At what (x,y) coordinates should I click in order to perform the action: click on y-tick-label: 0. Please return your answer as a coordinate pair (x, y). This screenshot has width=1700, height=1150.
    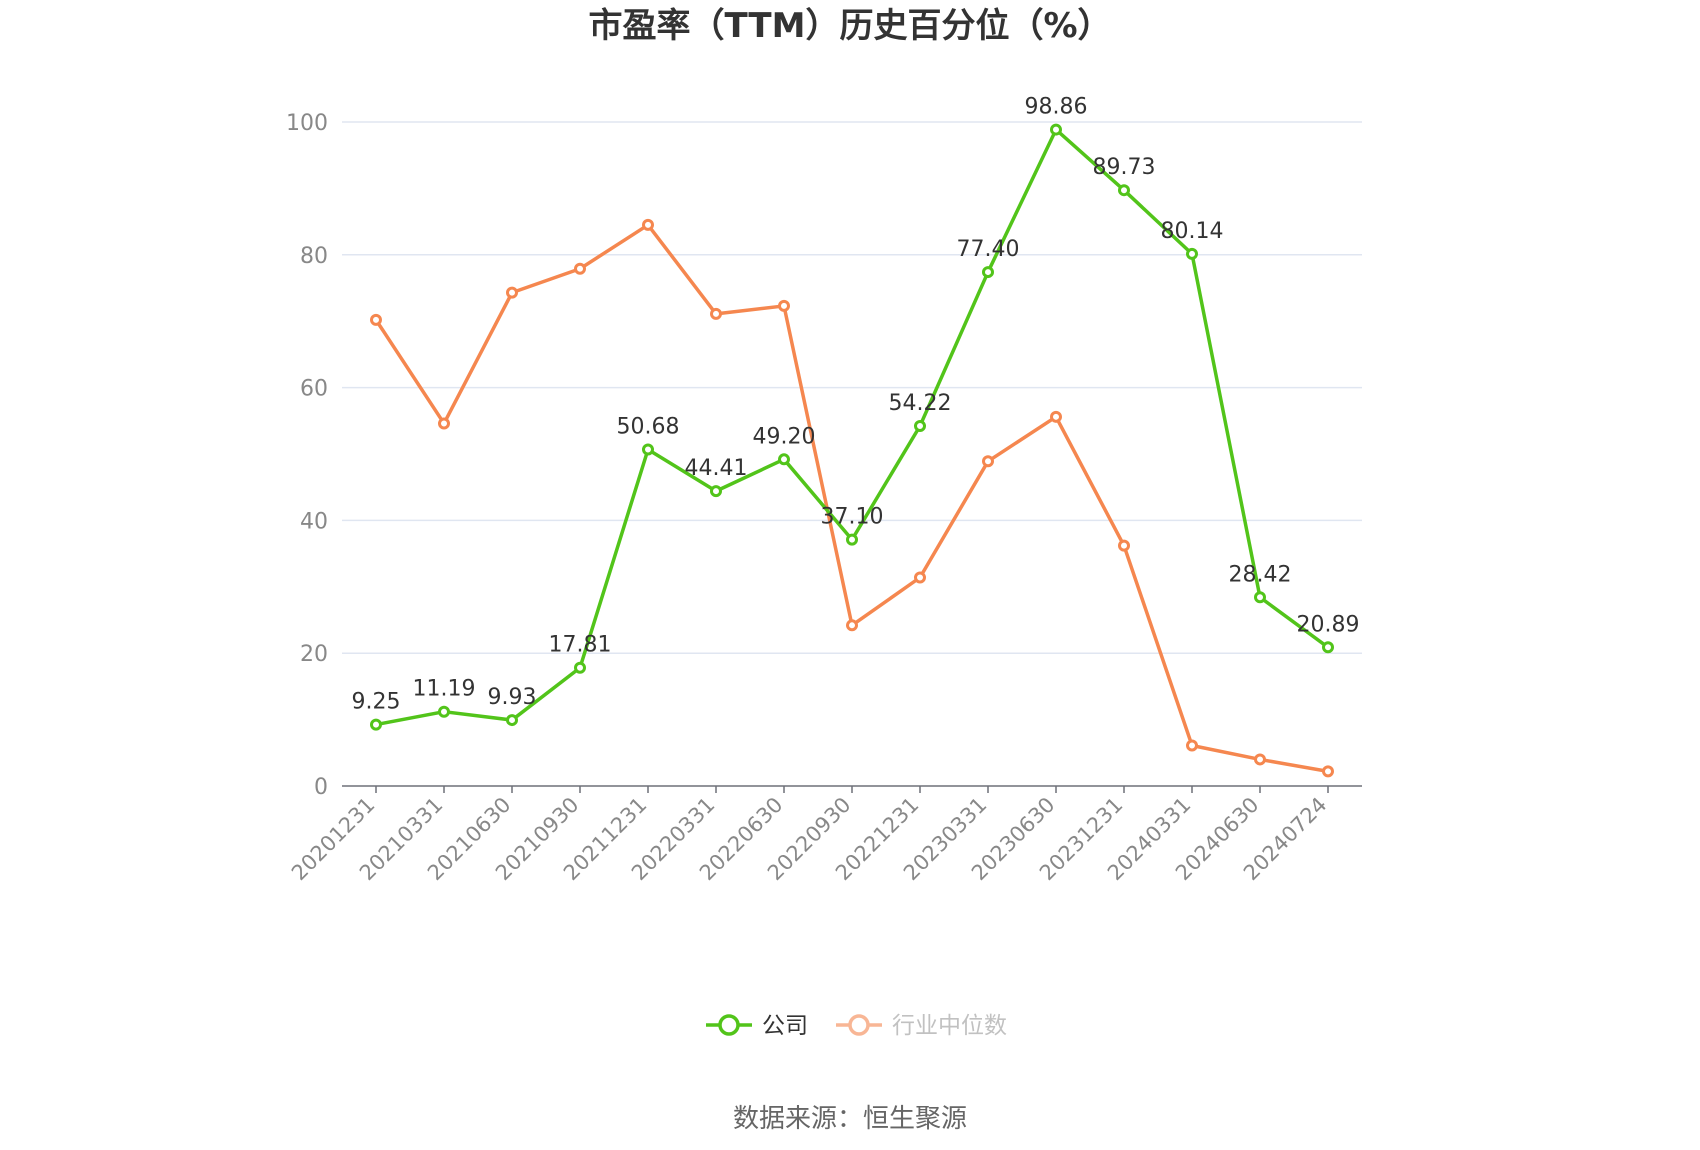
    Looking at the image, I should click on (321, 787).